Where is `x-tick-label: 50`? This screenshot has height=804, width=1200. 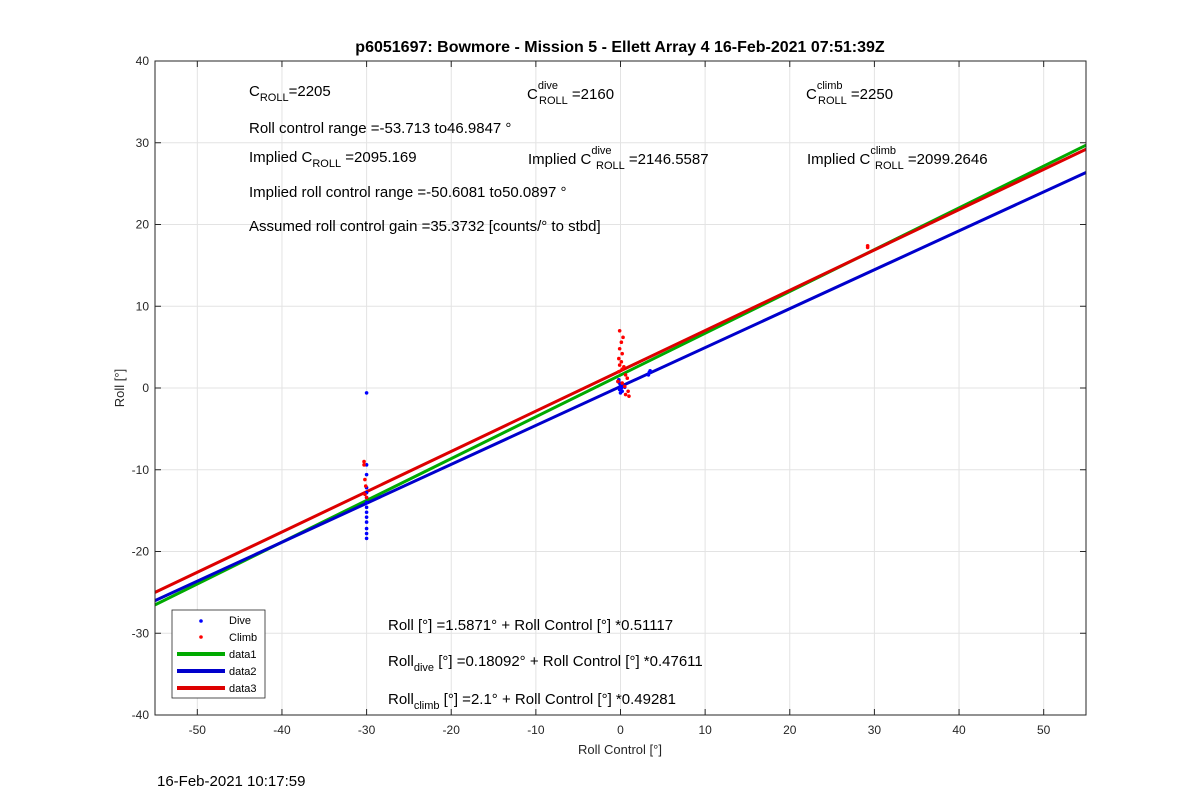
x-tick-label: 50 is located at coordinates (1044, 730).